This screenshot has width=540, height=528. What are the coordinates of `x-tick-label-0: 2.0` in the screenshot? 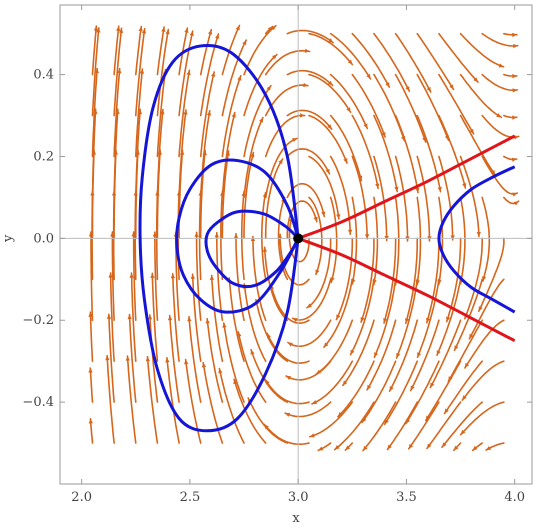 It's located at (81, 497).